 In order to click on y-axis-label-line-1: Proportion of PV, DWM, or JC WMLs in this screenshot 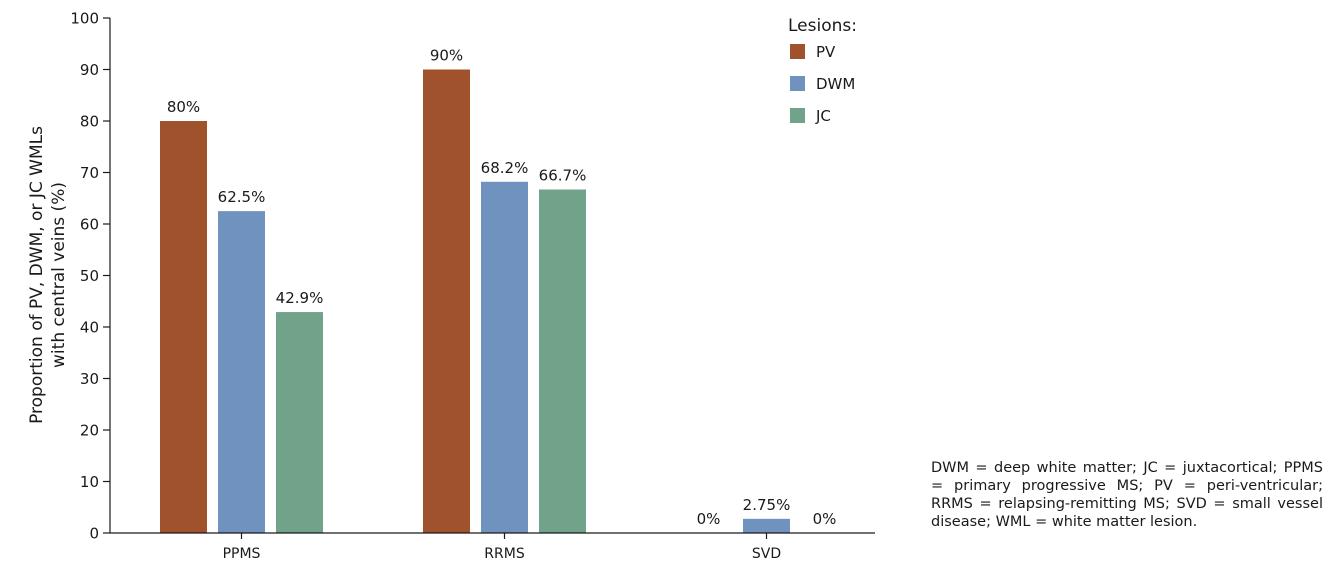, I will do `click(37, 275)`.